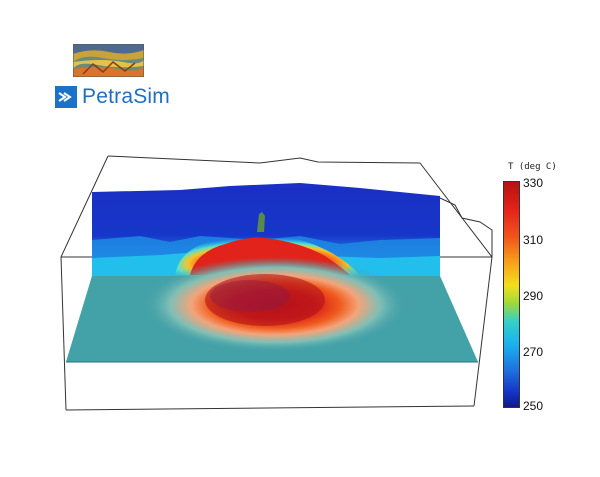  I want to click on brand-name: PetraSim, so click(126, 96).